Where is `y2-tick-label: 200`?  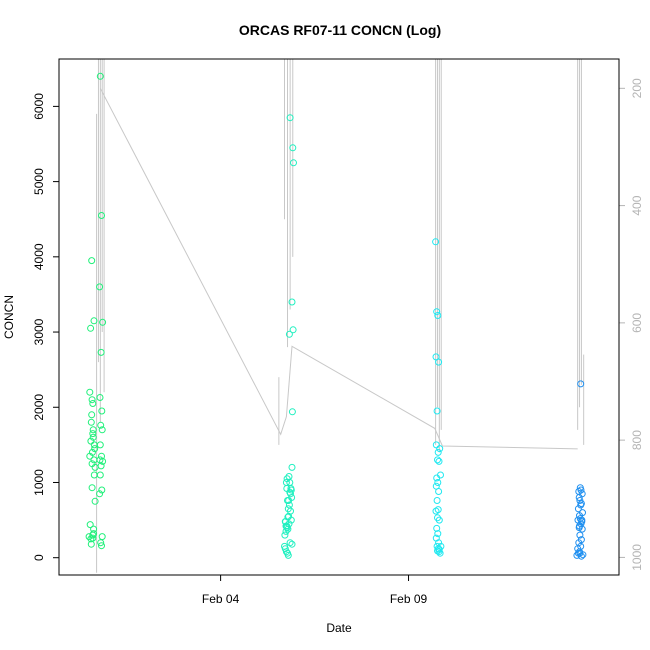
y2-tick-label: 200 is located at coordinates (637, 88).